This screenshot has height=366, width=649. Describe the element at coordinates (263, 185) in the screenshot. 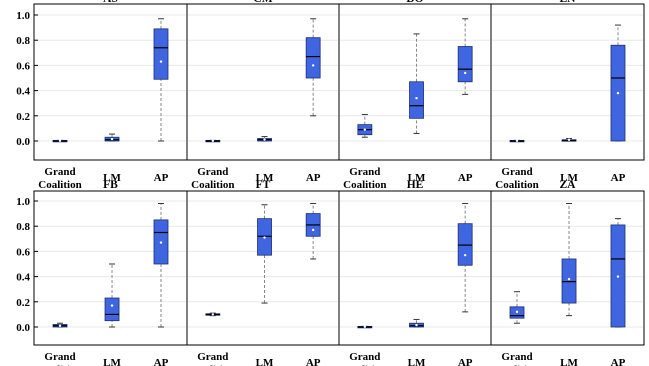

I see `panel-title: FT` at that location.